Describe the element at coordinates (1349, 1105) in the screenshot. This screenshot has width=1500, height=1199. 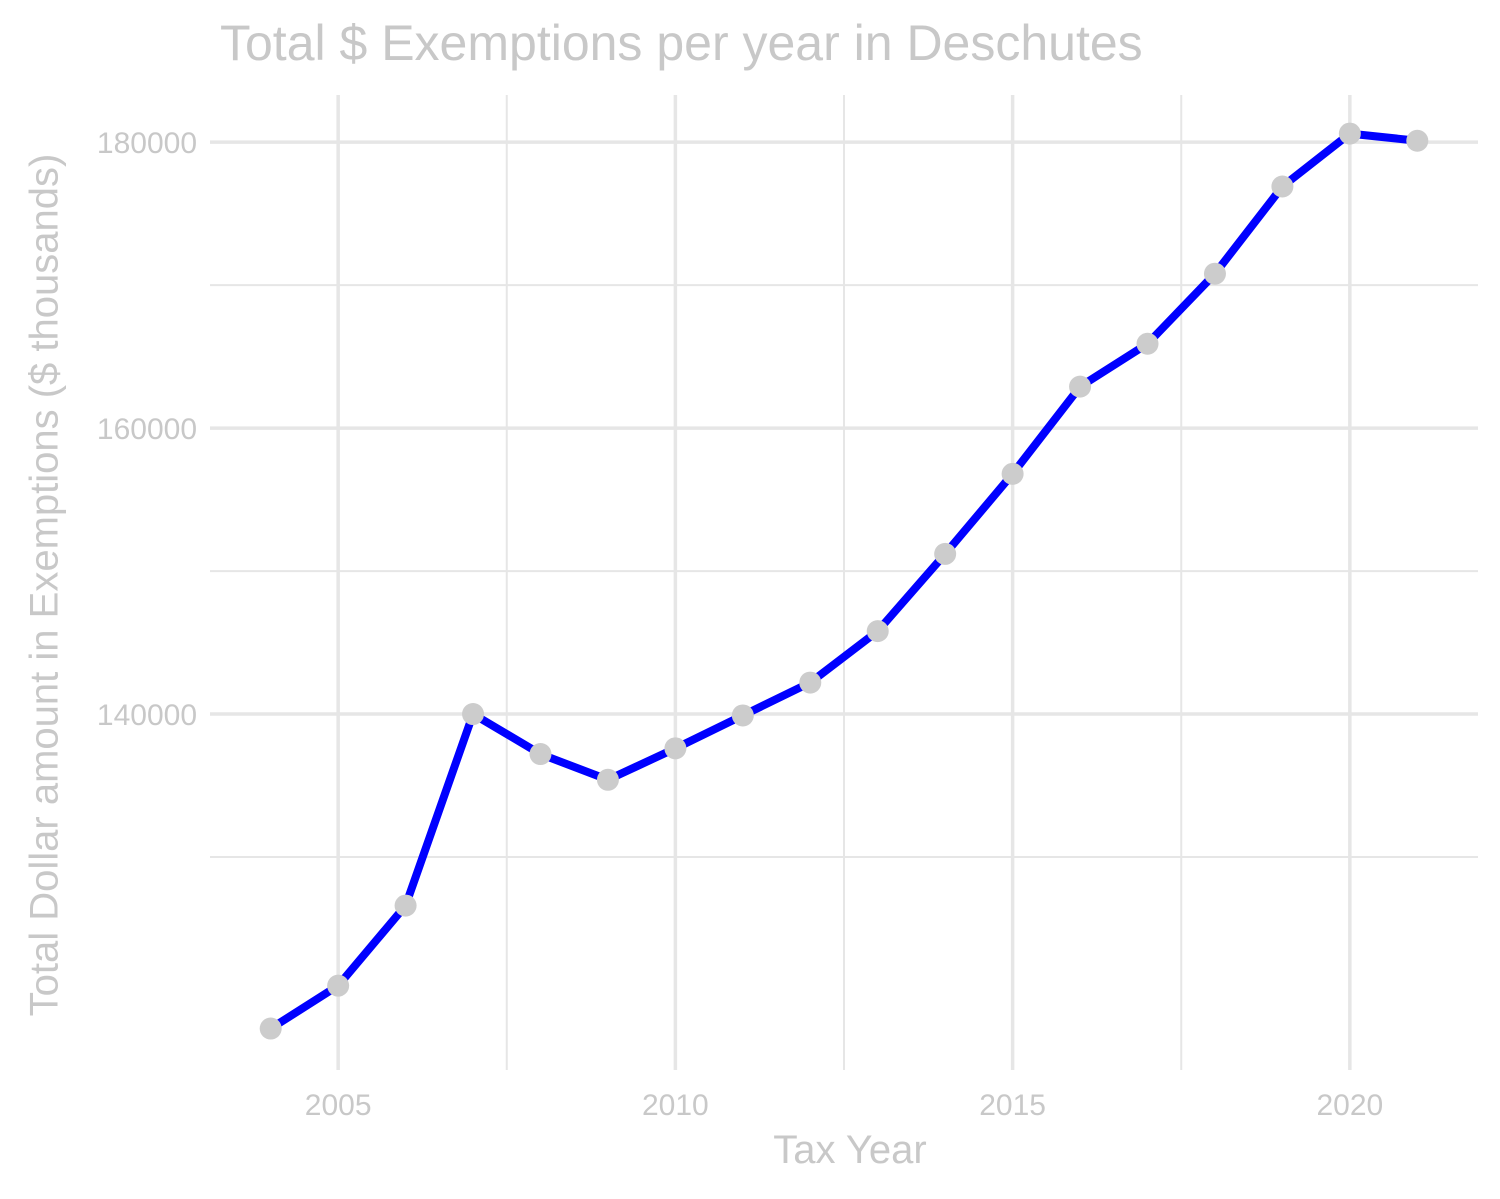
I see `x-tick-label: 2020` at that location.